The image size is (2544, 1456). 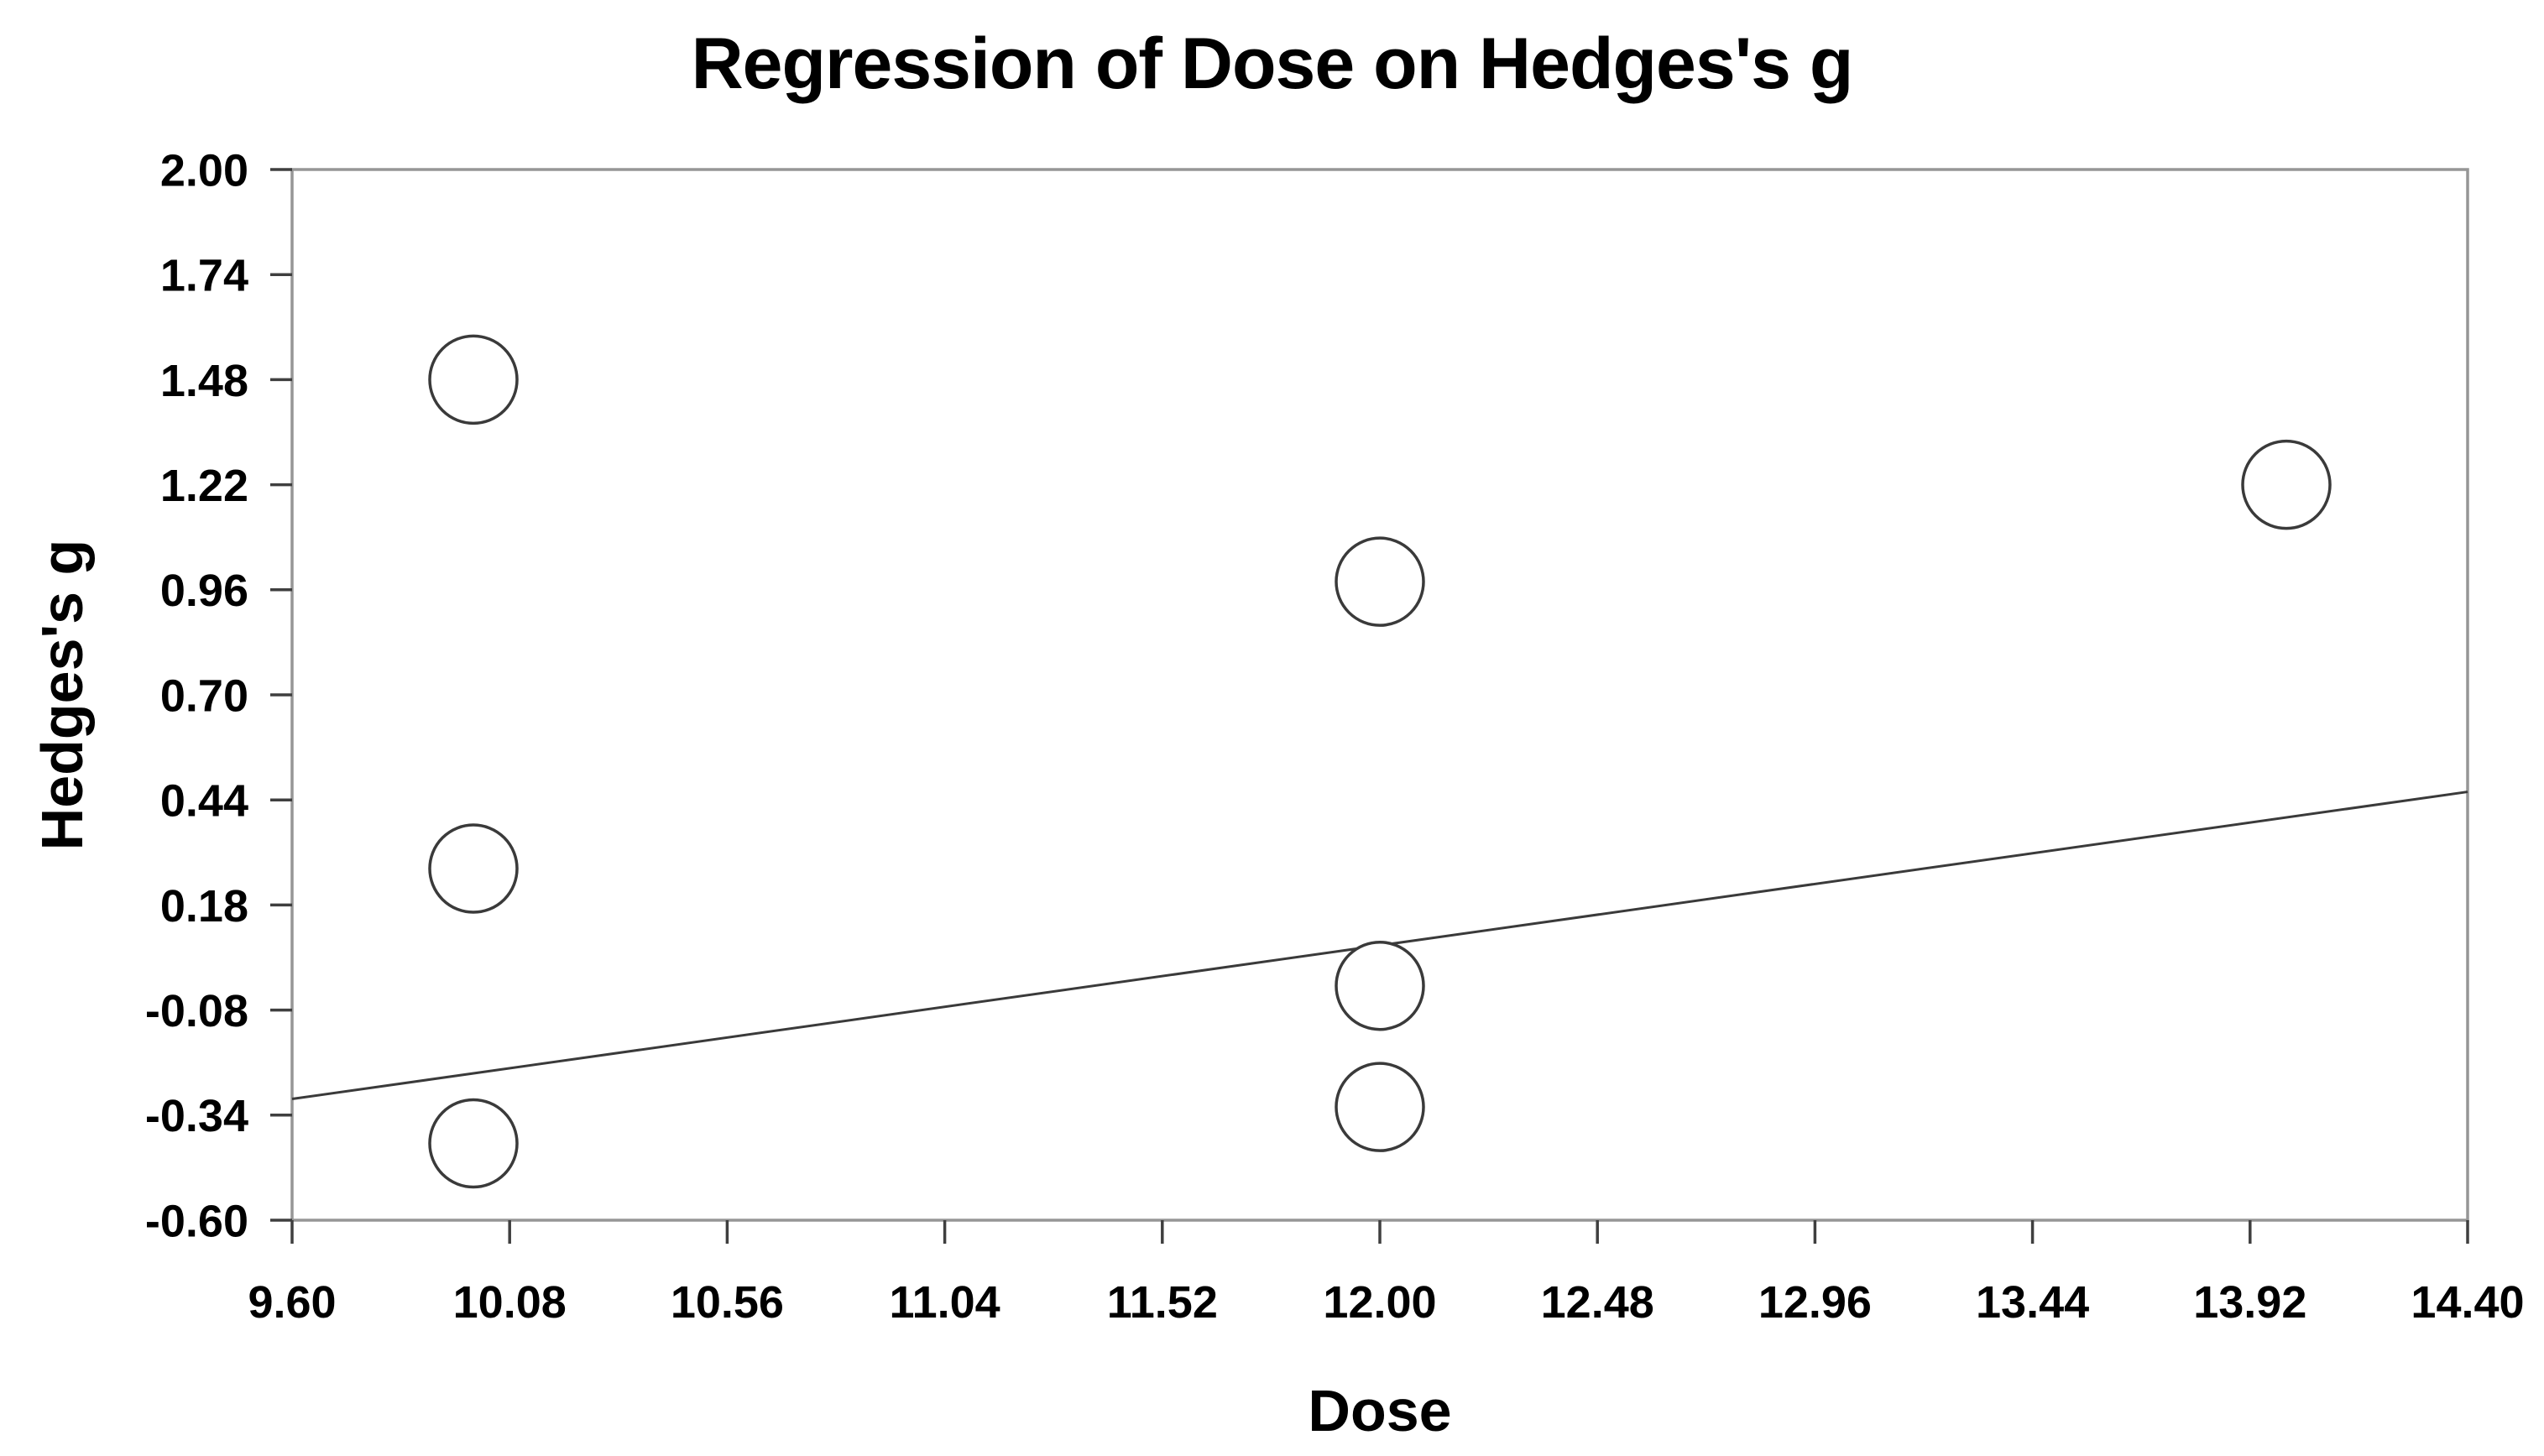 I want to click on y-tick-label: 1.22, so click(x=204, y=486).